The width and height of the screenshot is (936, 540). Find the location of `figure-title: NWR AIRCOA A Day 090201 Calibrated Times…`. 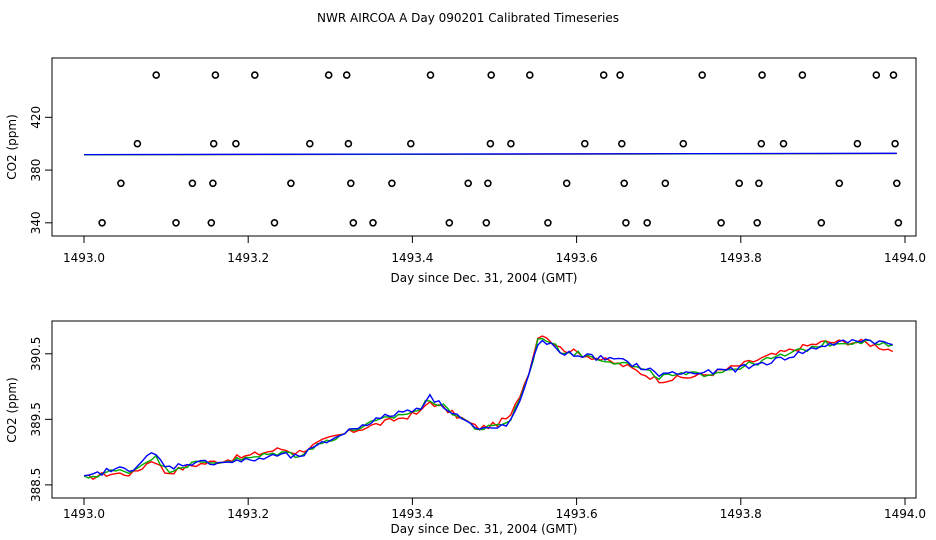

figure-title: NWR AIRCOA A Day 090201 Calibrated Times… is located at coordinates (468, 18).